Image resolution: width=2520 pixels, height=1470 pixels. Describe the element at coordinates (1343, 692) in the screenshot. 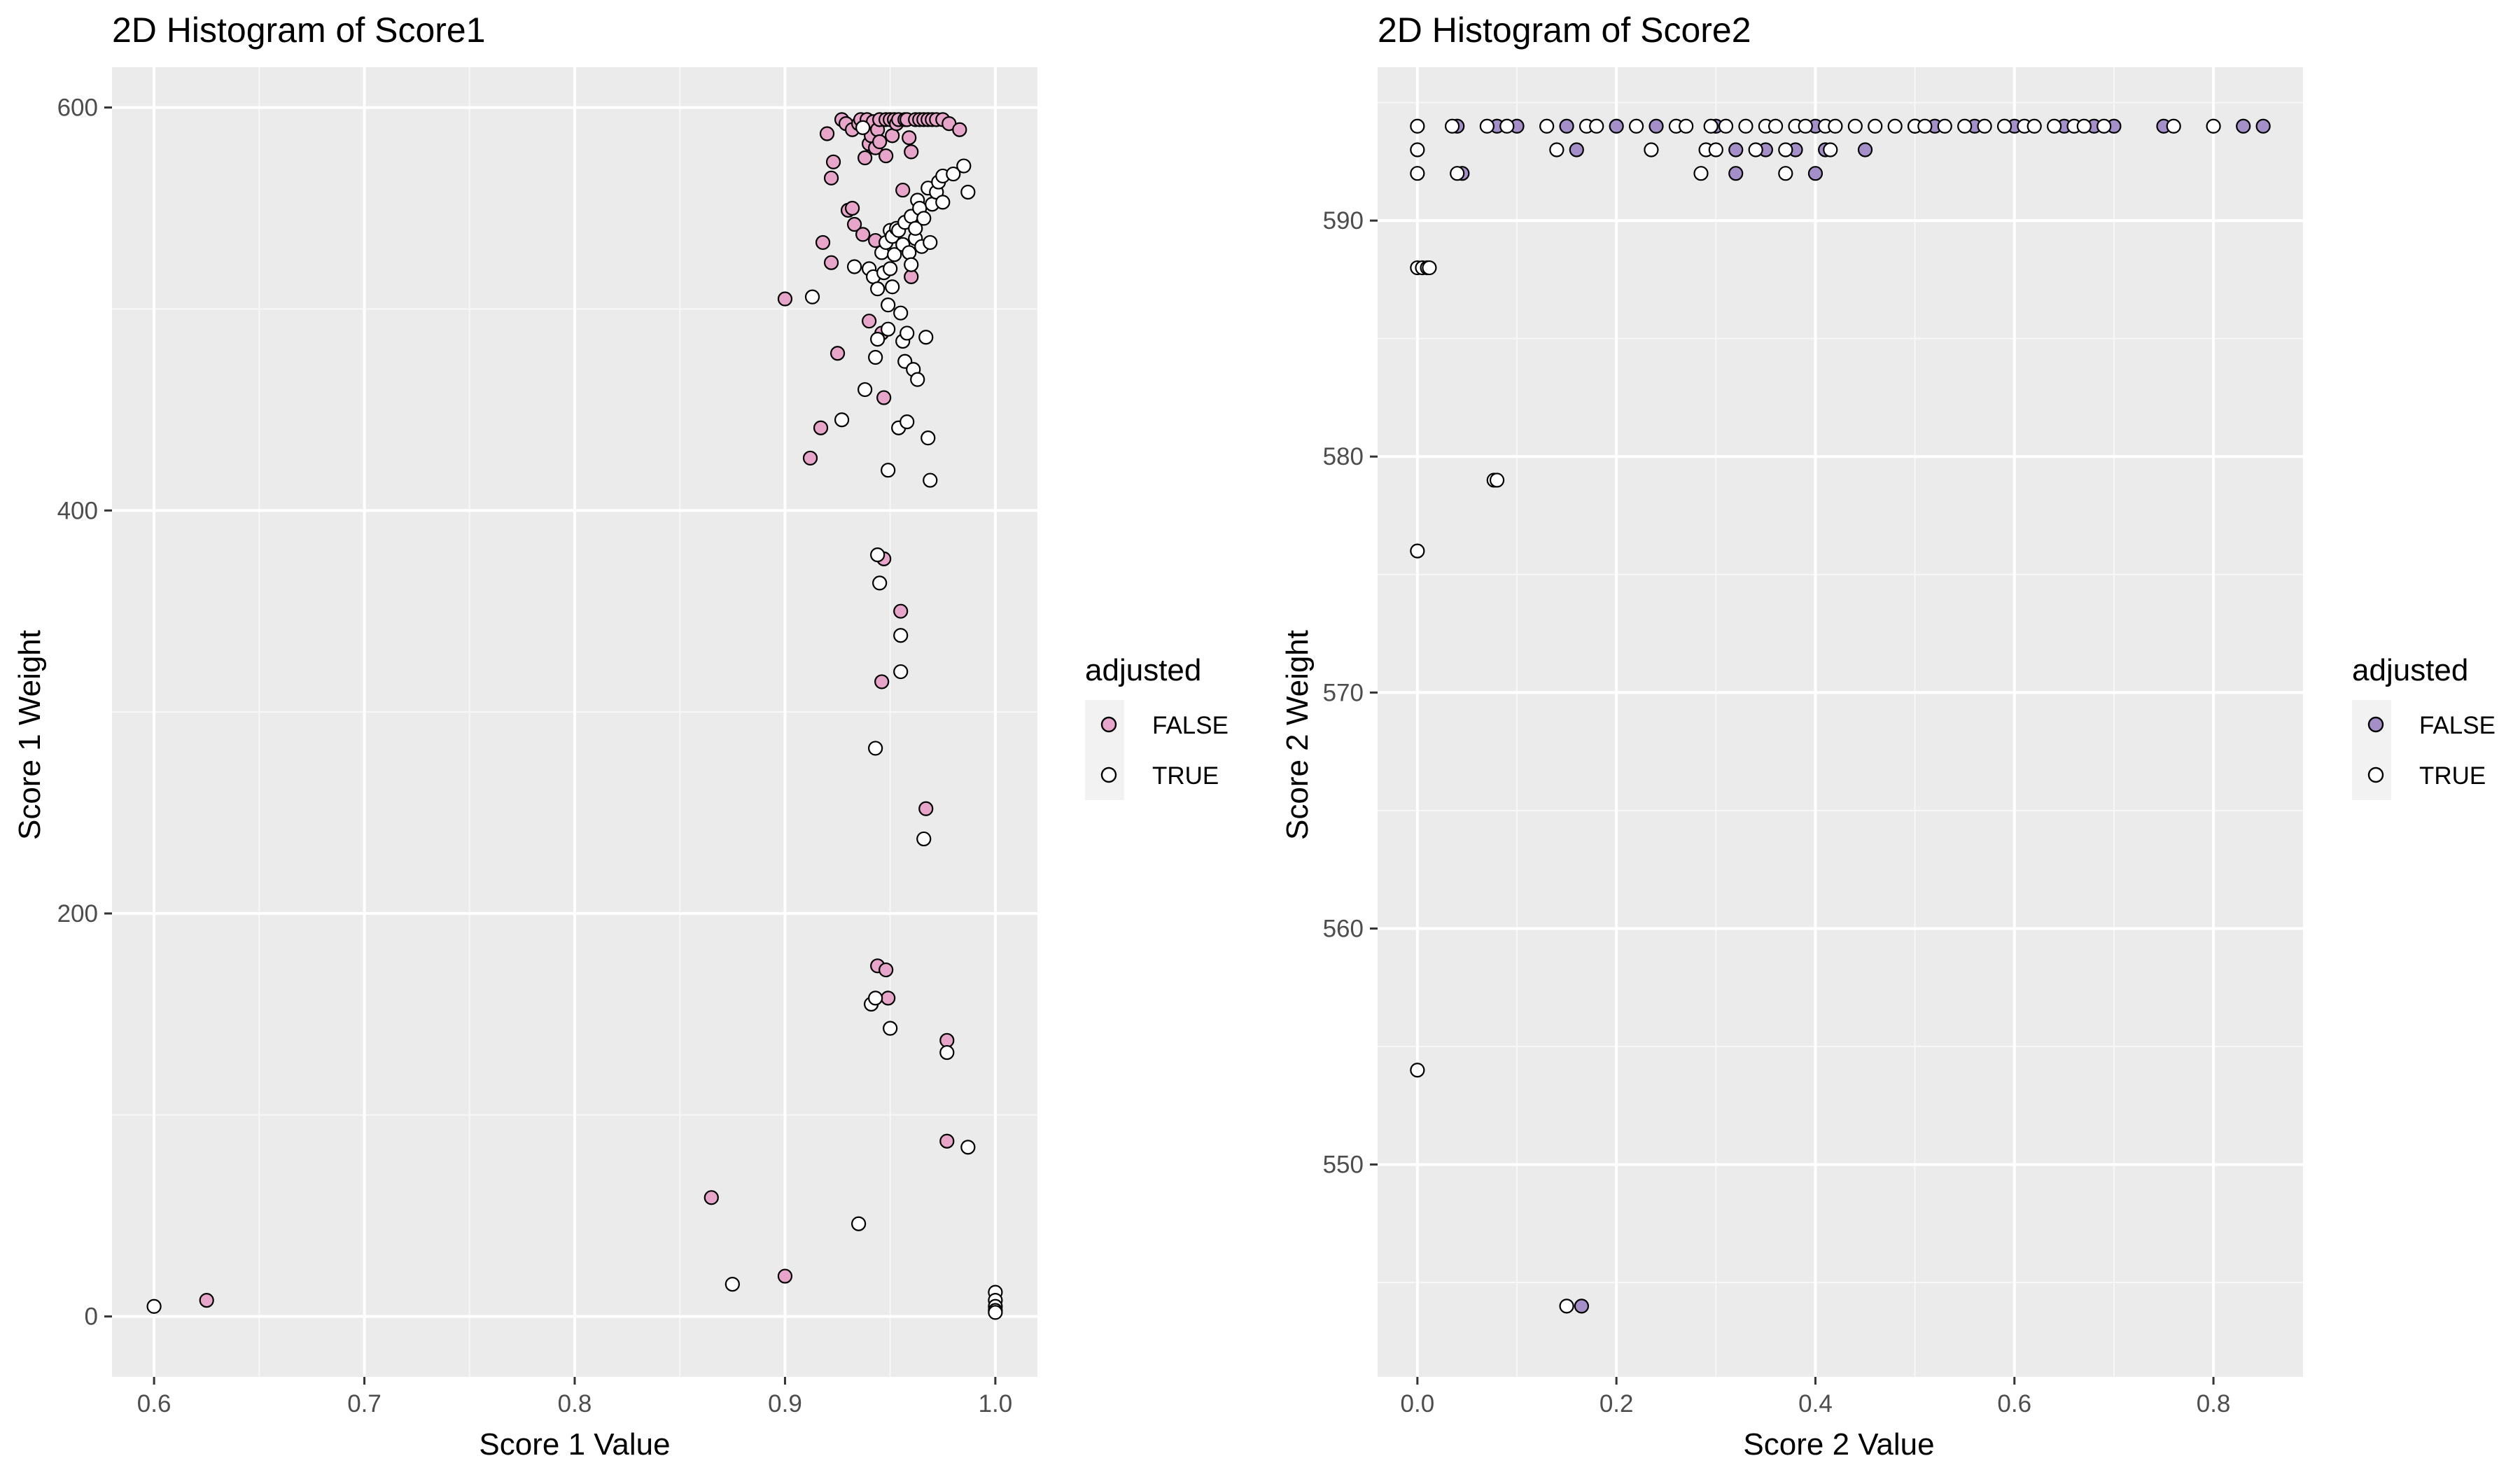

I see `y-tick-label: 570` at that location.